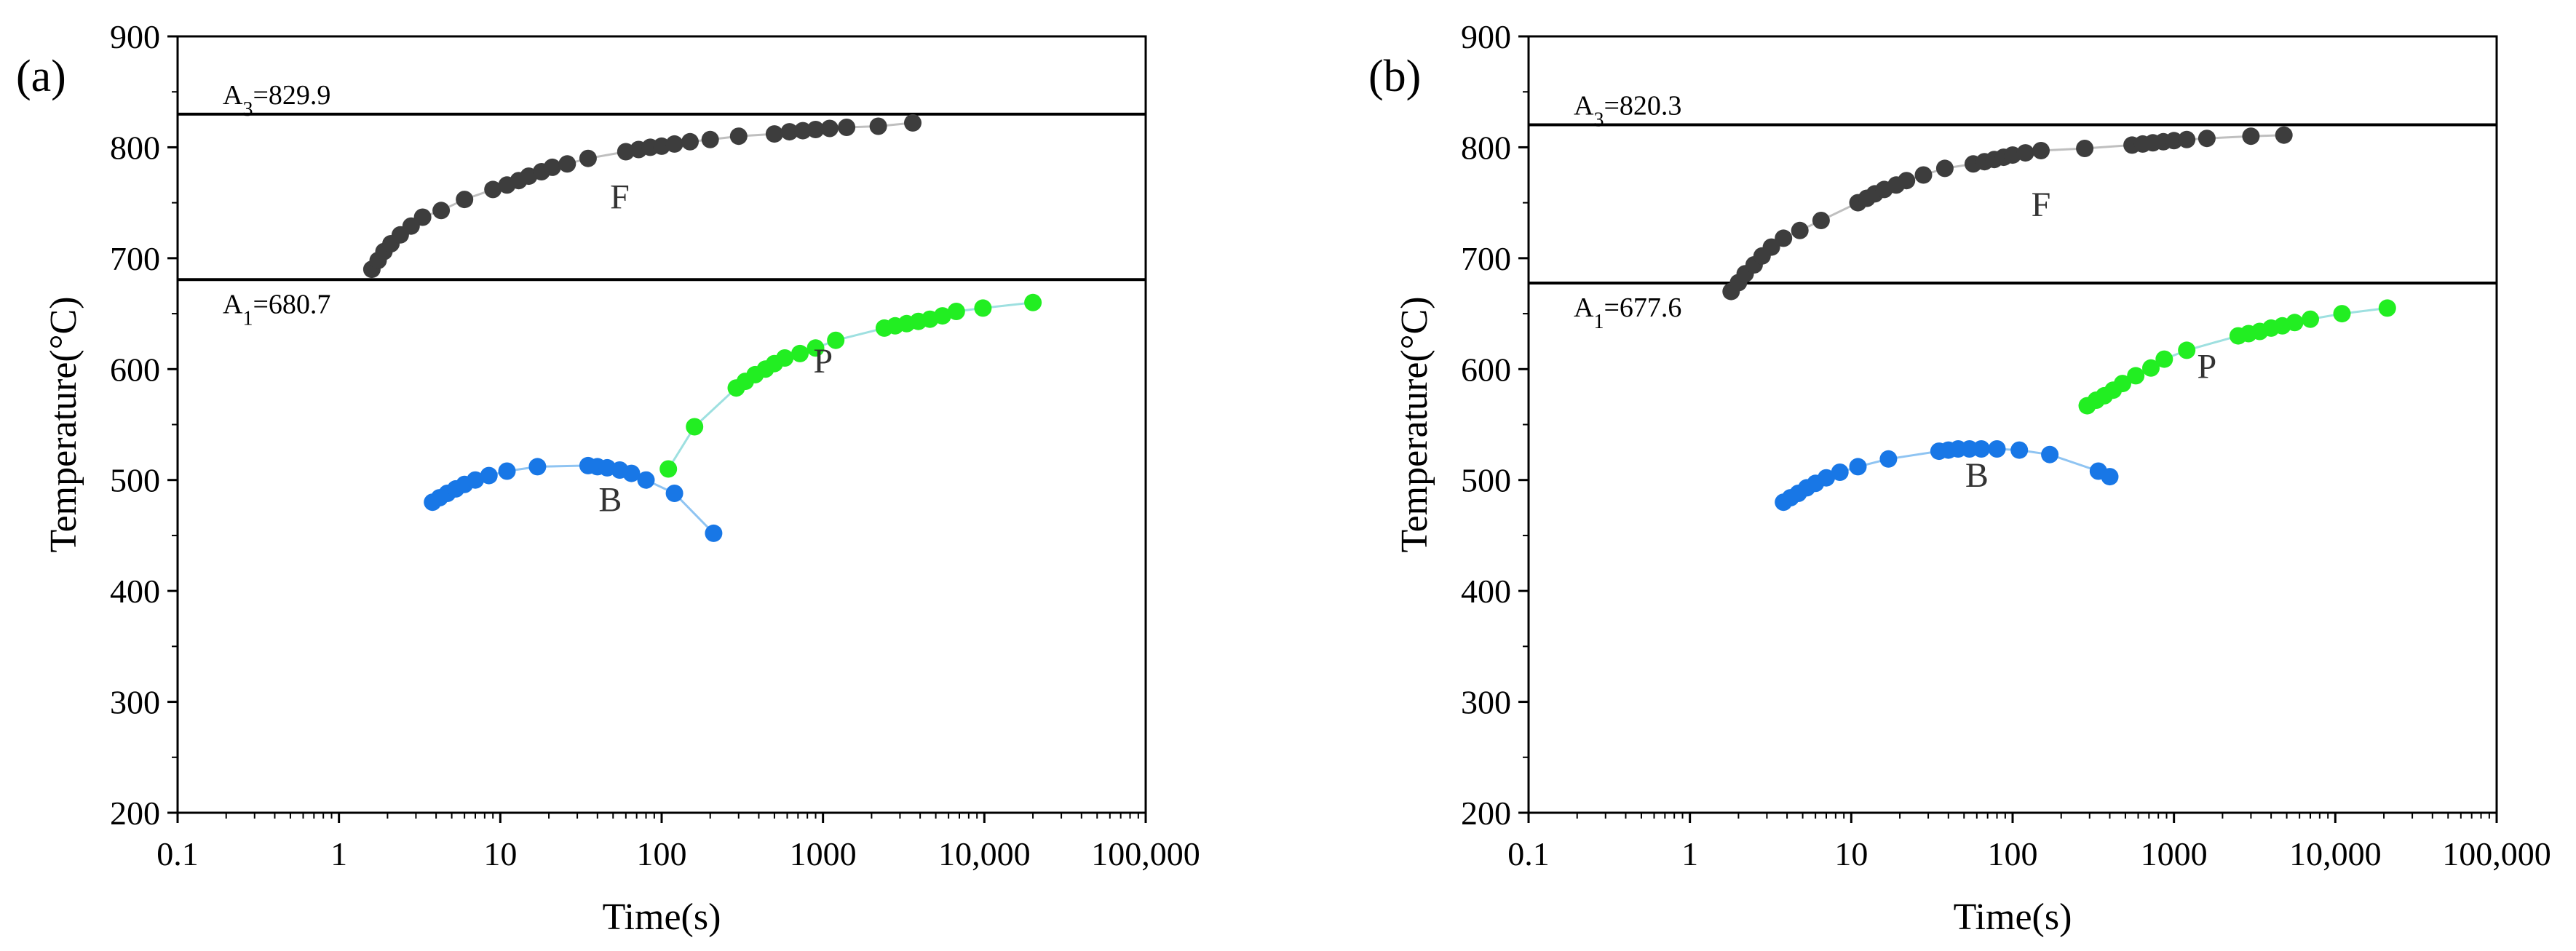 This screenshot has height=951, width=2576. I want to click on reference-label-a3: A3=820.3, so click(1627, 110).